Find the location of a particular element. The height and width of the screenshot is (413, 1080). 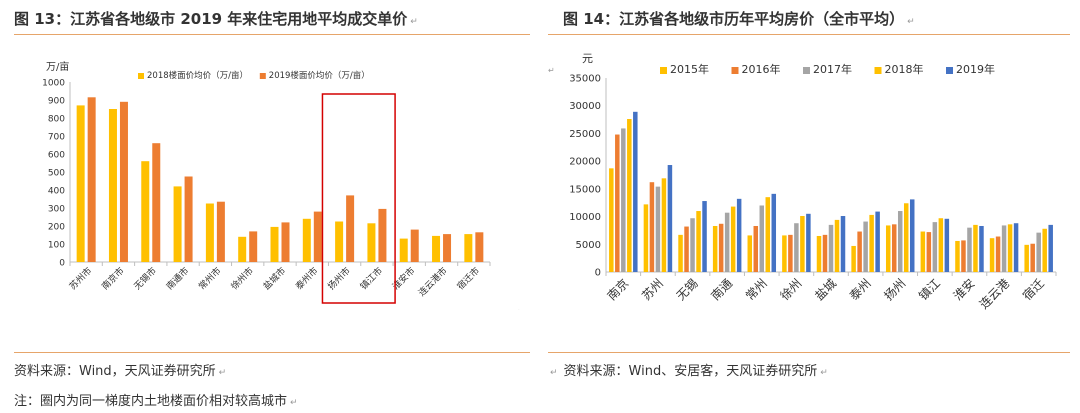

left-source-note: 资料来源：Wind，天风证券研究所 ↵ is located at coordinates (120, 369).